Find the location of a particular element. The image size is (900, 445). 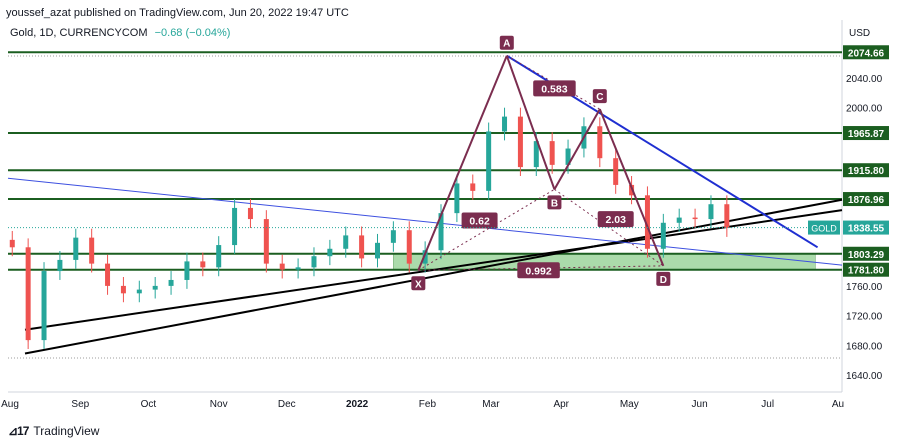

x-tick-4: Dec is located at coordinates (287, 404).